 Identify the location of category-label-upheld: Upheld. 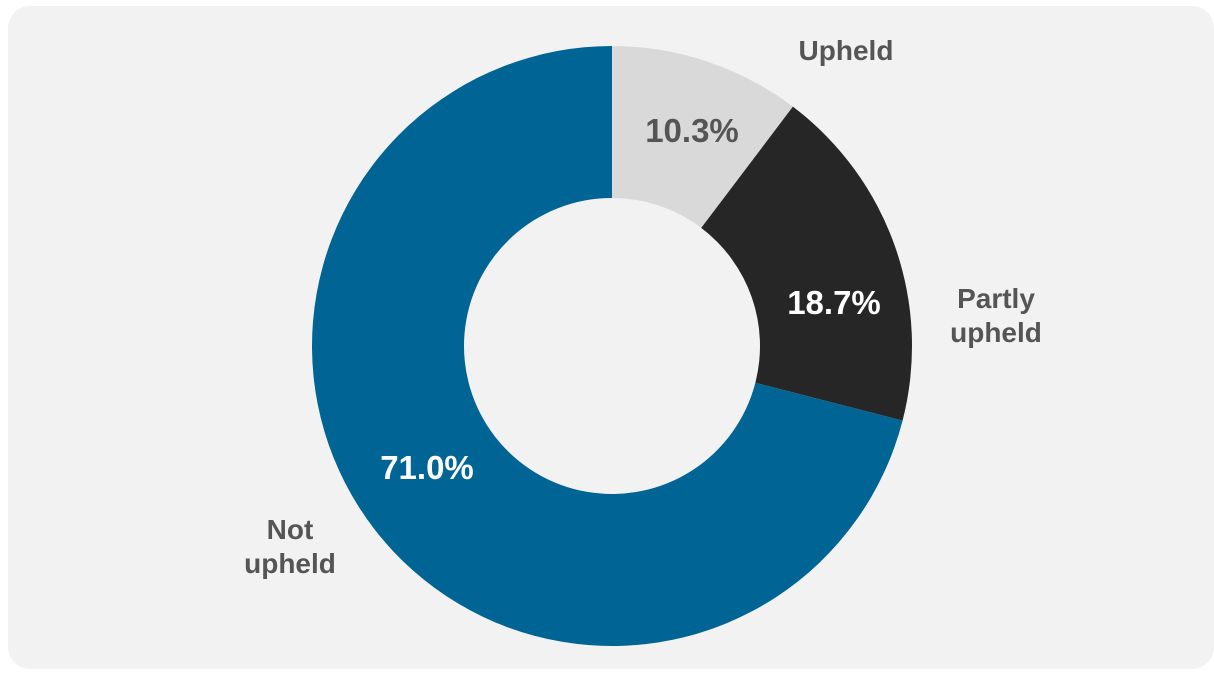
(846, 50).